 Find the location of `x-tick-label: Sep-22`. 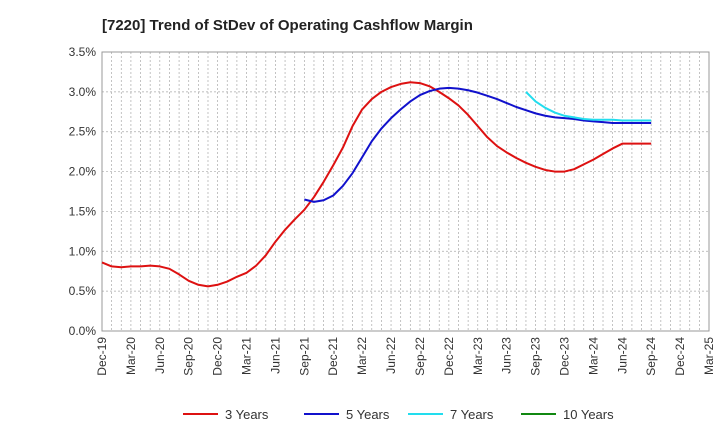

x-tick-label: Sep-22 is located at coordinates (420, 356).